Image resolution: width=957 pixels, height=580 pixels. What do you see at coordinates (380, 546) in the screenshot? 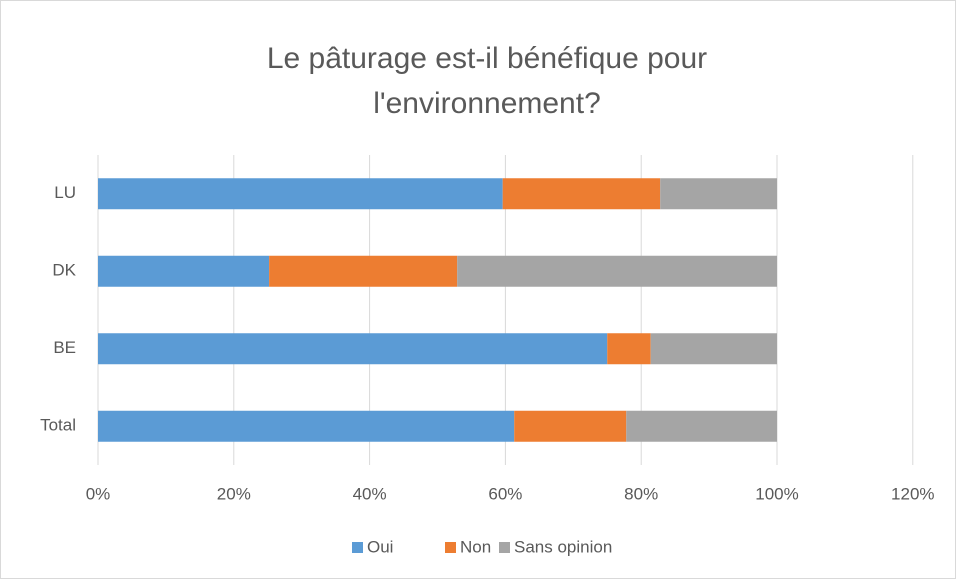
I see `legend-label: Oui` at bounding box center [380, 546].